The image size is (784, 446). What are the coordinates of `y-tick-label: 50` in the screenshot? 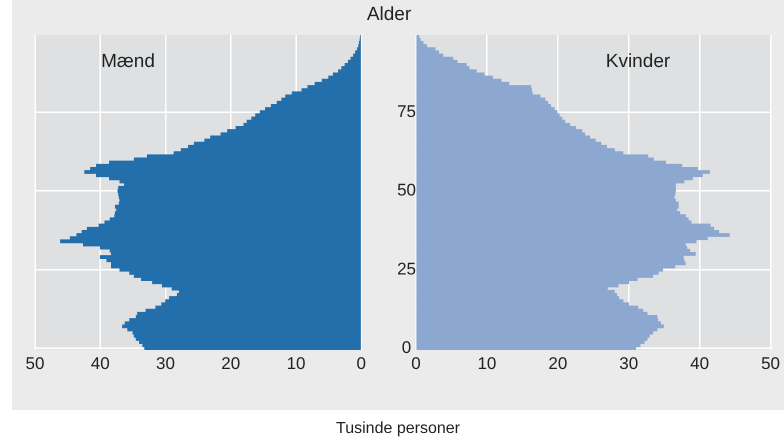 It's located at (406, 190).